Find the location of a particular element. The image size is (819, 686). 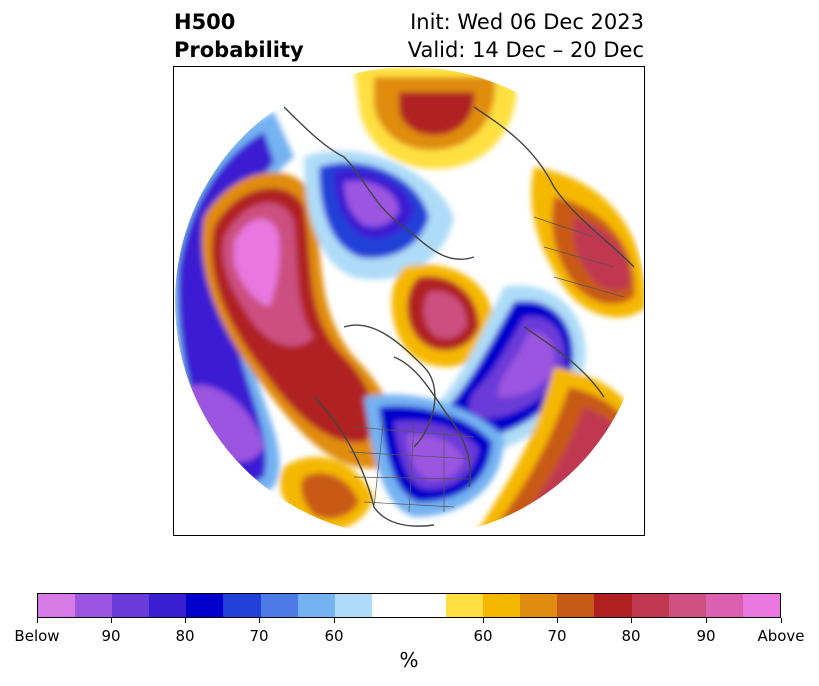

title-variable: H500 is located at coordinates (205, 22).